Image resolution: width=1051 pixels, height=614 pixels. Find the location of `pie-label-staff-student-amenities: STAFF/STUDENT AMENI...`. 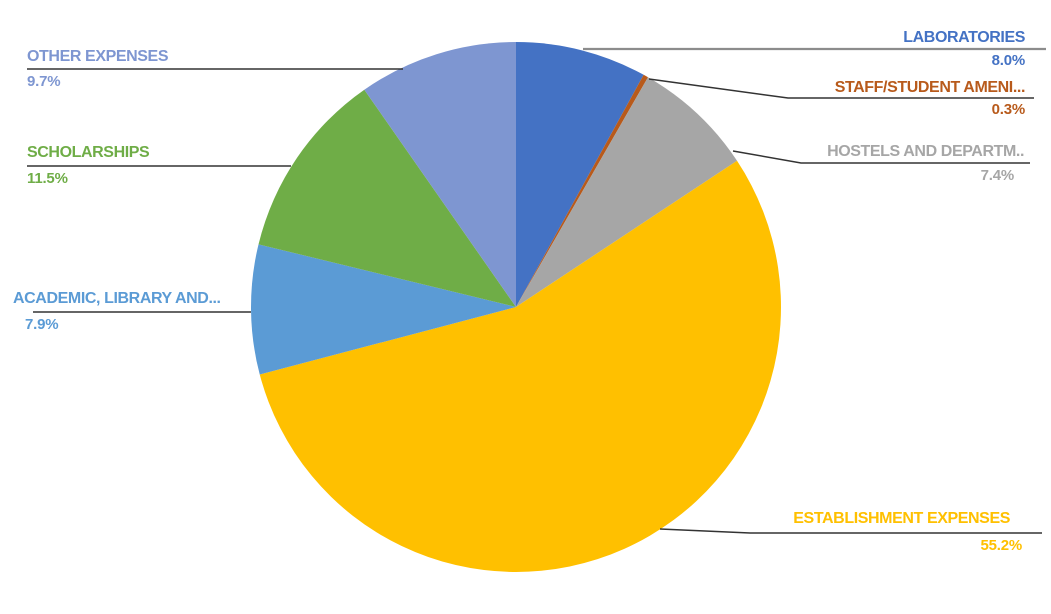

pie-label-staff-student-amenities: STAFF/STUDENT AMENI... is located at coordinates (930, 87).